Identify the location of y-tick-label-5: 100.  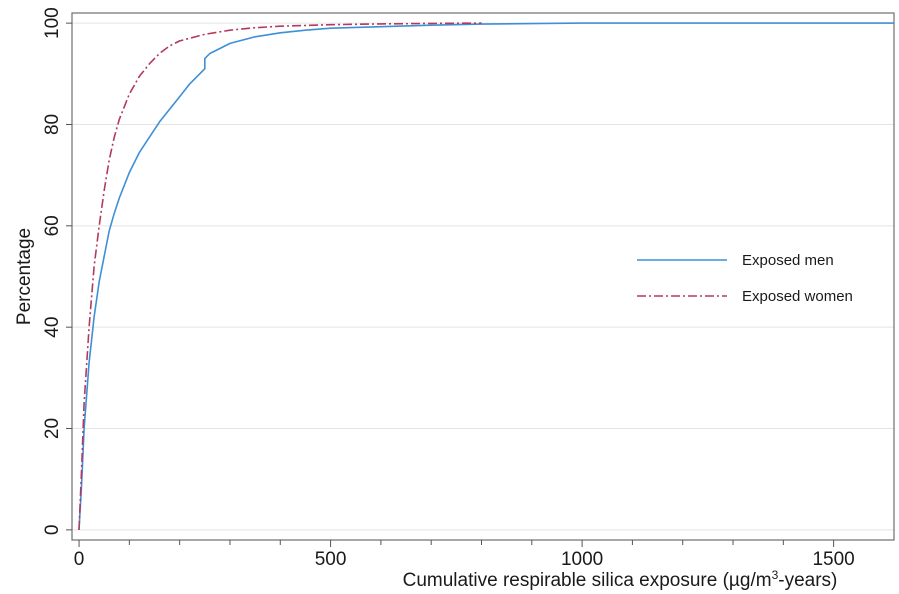
(52, 23).